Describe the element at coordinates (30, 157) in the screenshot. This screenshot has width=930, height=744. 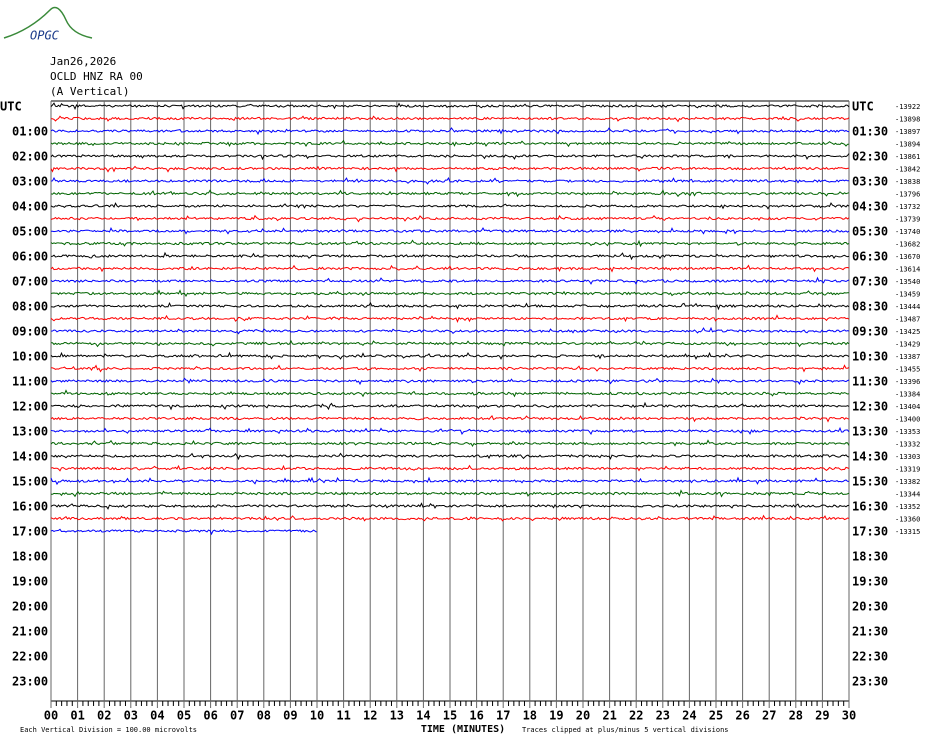
I see `left-time: 02:00` at that location.